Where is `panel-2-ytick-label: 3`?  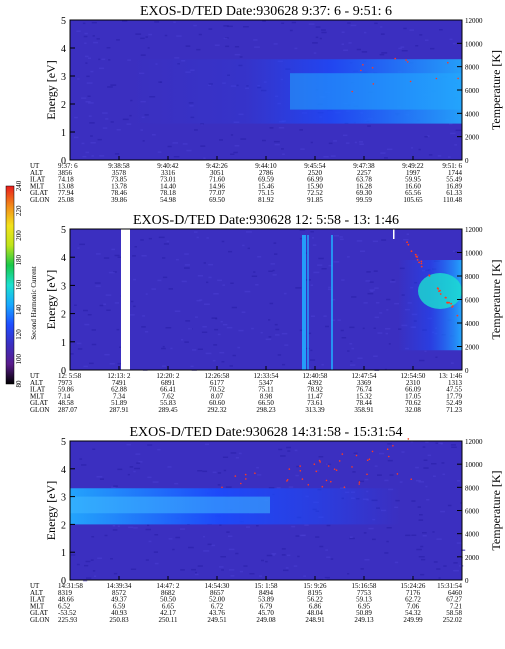 panel-2-ytick-label: 3 is located at coordinates (63, 286).